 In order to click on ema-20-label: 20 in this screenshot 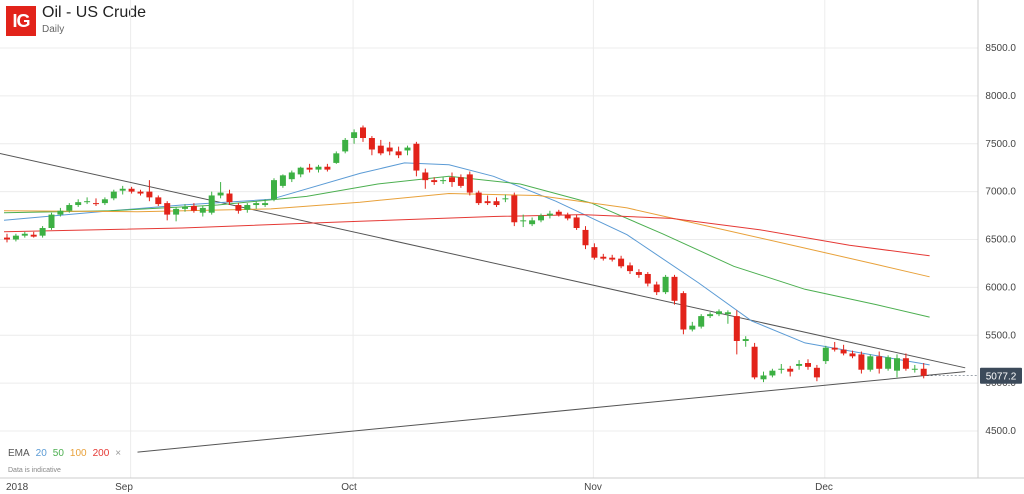, I will do `click(41, 453)`.